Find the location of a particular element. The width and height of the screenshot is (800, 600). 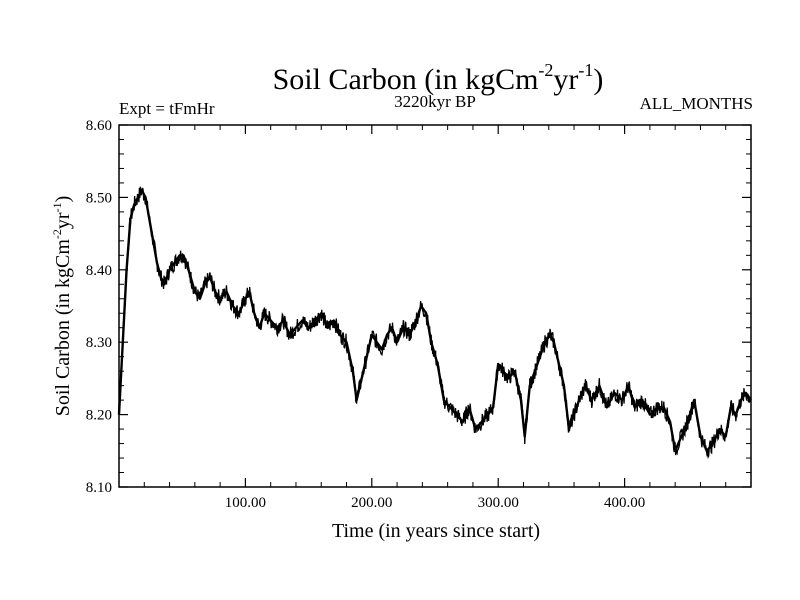

y-tick-label: 8.50 is located at coordinates (99, 198).